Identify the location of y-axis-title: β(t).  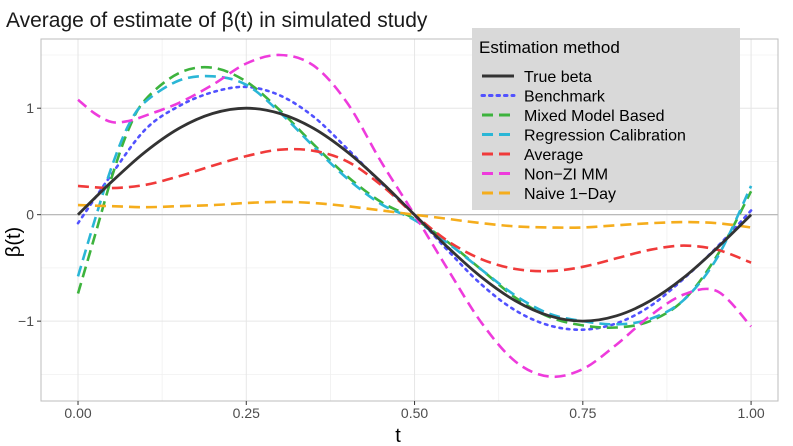
(14, 242).